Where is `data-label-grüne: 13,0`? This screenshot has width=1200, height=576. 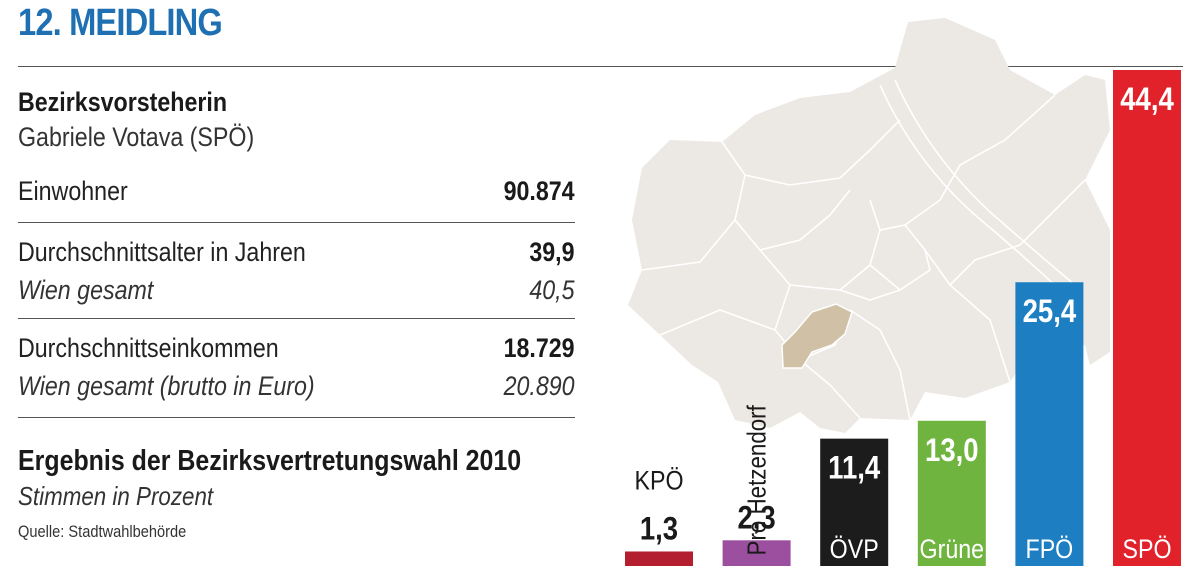 data-label-grüne: 13,0 is located at coordinates (952, 450).